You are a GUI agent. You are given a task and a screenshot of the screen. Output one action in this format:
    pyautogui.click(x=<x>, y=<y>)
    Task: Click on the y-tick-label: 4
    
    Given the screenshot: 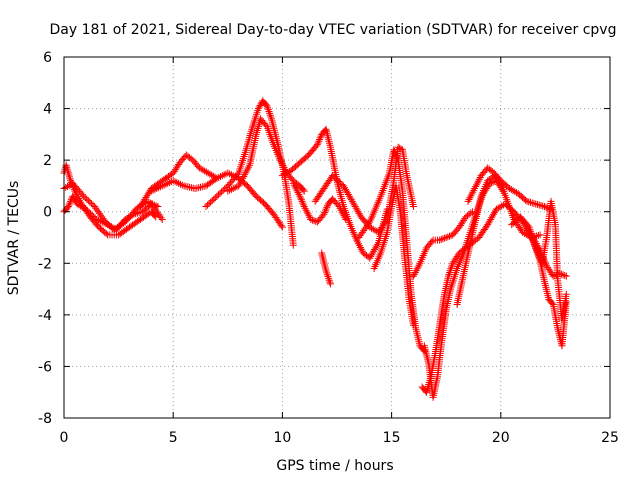 What is the action you would take?
    pyautogui.click(x=47, y=110)
    